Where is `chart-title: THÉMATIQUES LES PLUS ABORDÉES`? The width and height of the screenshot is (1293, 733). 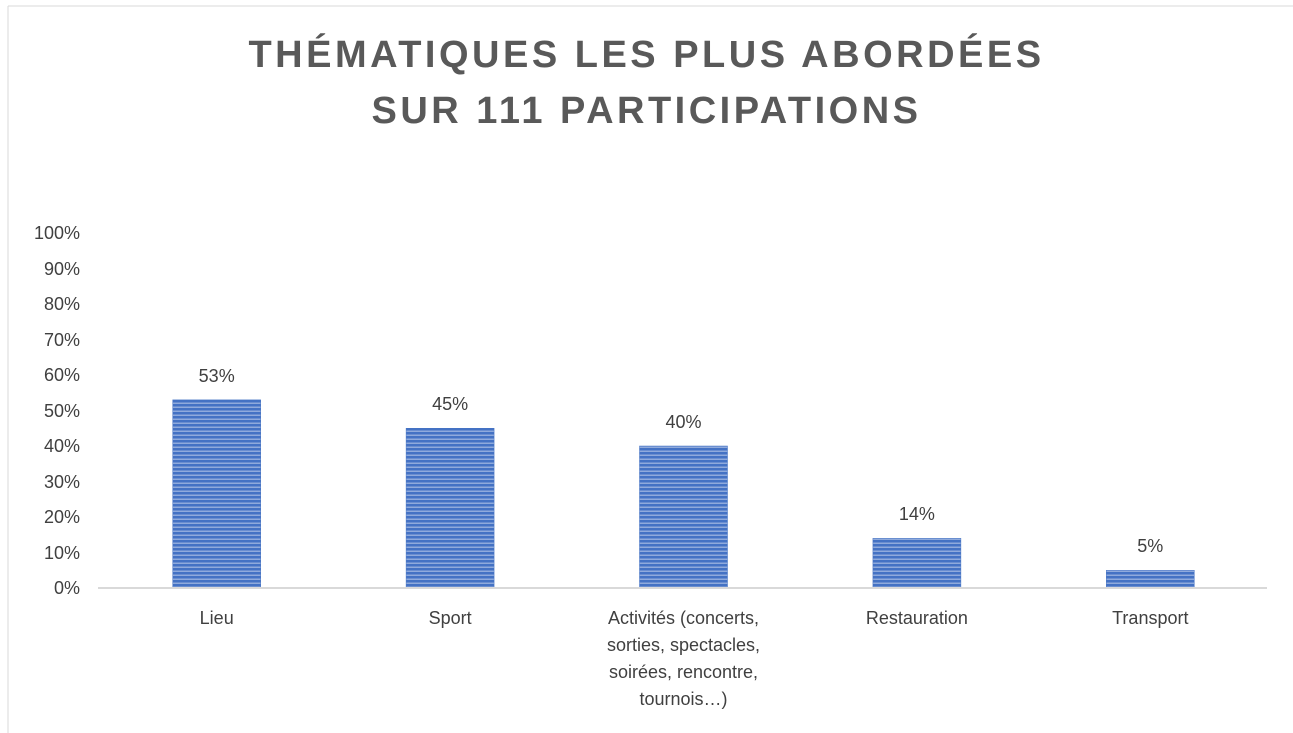 chart-title: THÉMATIQUES LES PLUS ABORDÉES is located at coordinates (646, 55).